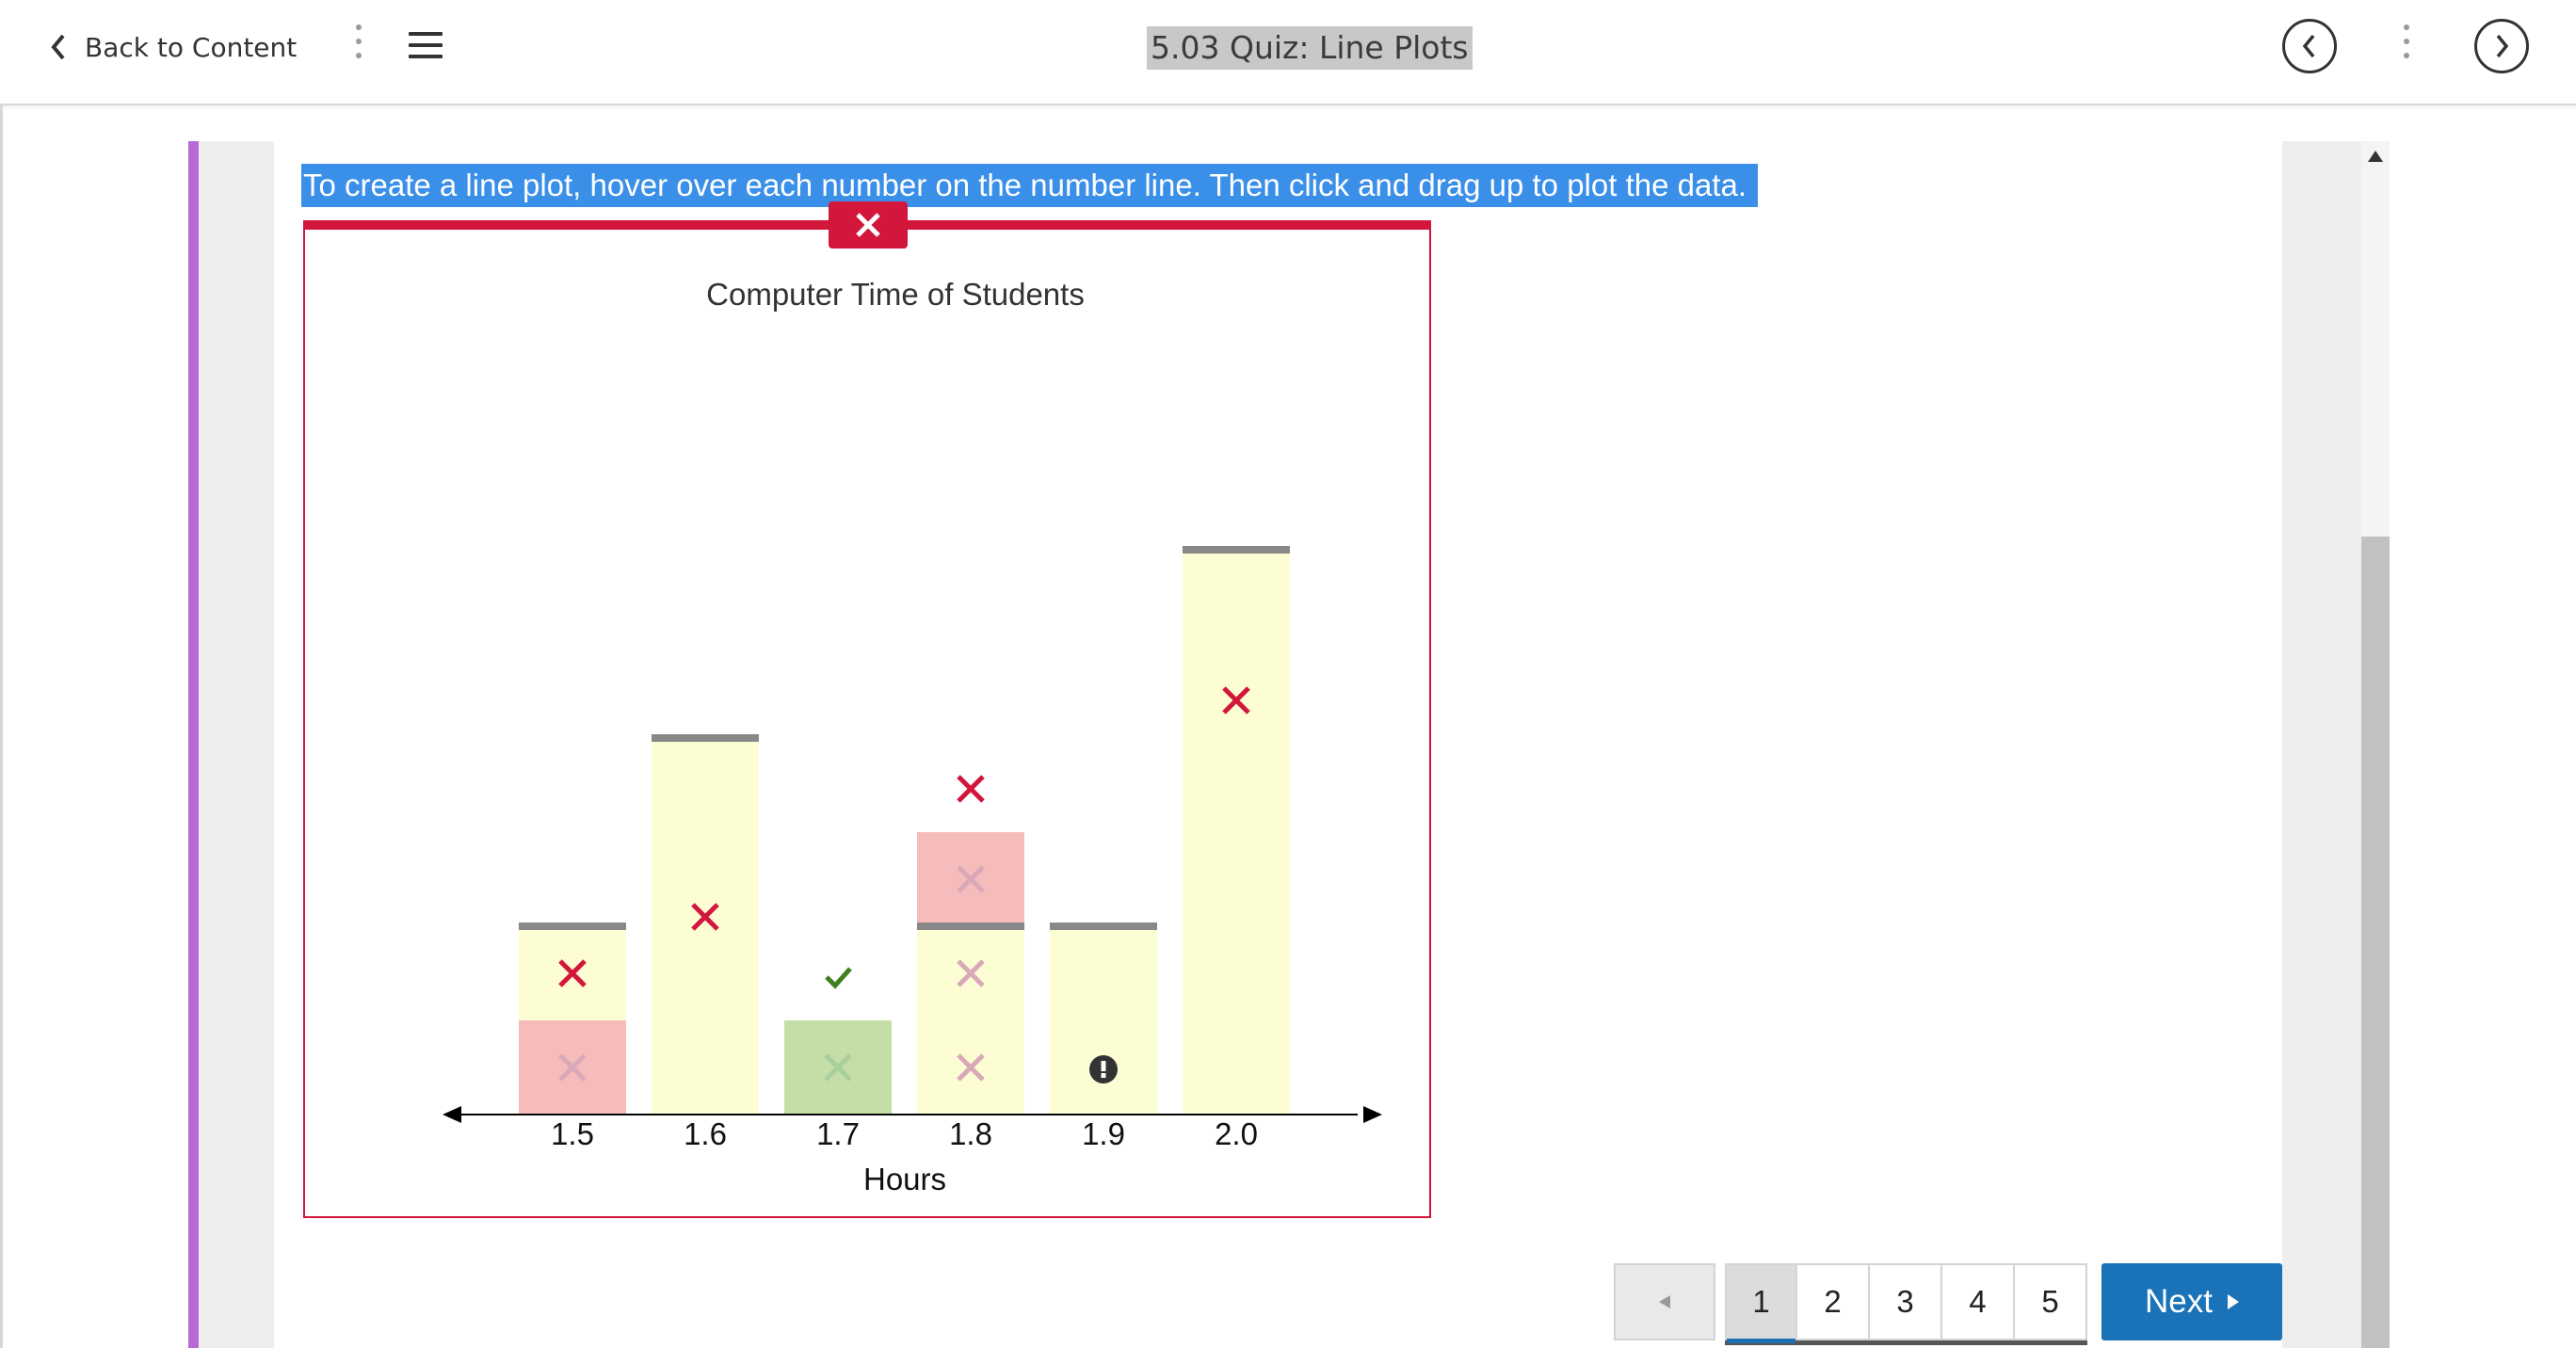 This screenshot has width=2576, height=1348. I want to click on top-header: Back to Content 5.03 Quiz: Line Plots, so click(1288, 53).